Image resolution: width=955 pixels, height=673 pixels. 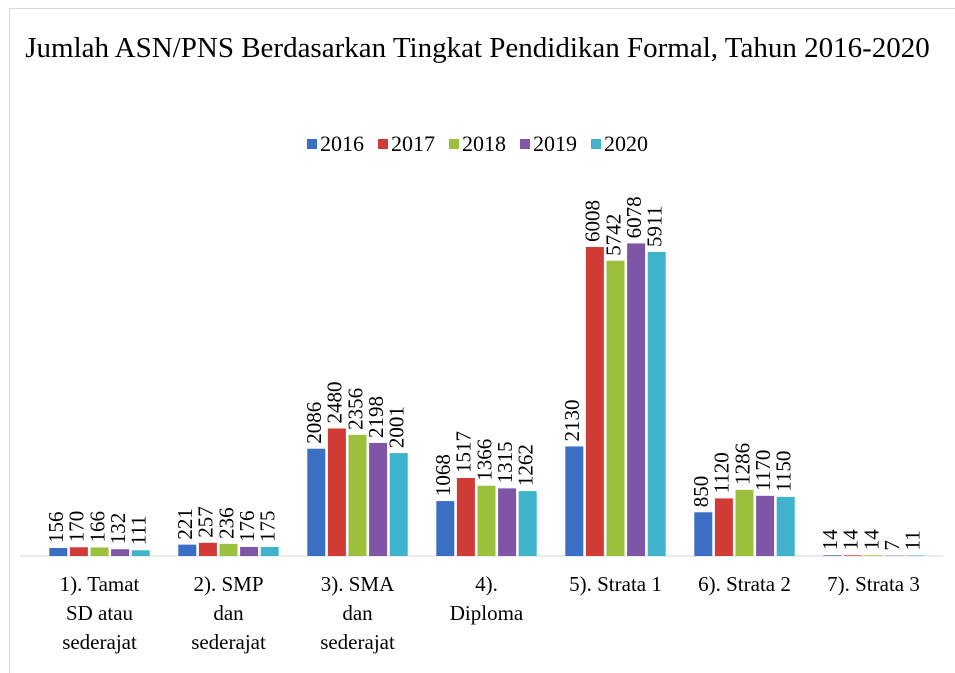 What do you see at coordinates (593, 221) in the screenshot?
I see `data-label: 6008` at bounding box center [593, 221].